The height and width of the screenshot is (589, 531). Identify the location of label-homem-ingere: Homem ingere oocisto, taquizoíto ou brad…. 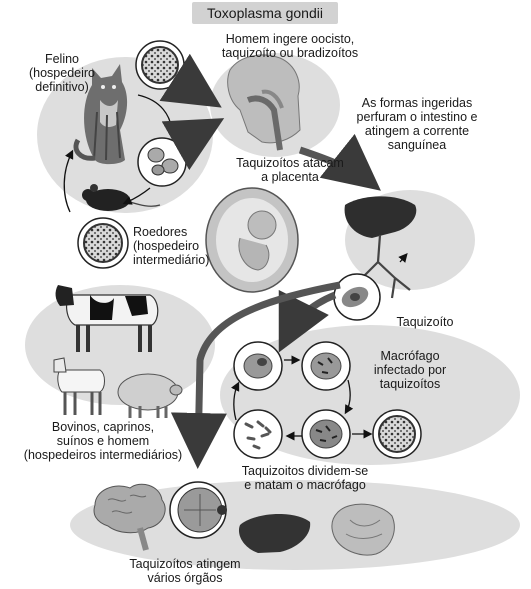
(290, 46).